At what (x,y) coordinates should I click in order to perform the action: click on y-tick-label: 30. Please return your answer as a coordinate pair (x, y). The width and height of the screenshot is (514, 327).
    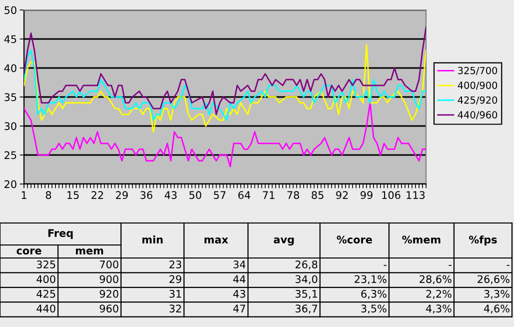
    Looking at the image, I should click on (10, 126).